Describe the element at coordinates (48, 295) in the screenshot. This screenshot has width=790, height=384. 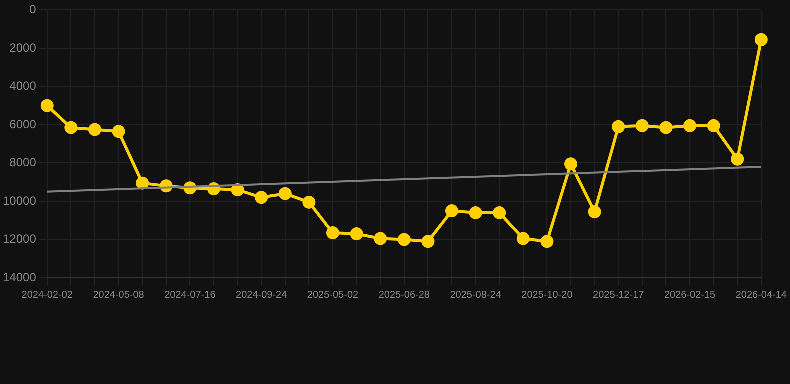
I see `x-tick-label: 2024-02-02` at that location.